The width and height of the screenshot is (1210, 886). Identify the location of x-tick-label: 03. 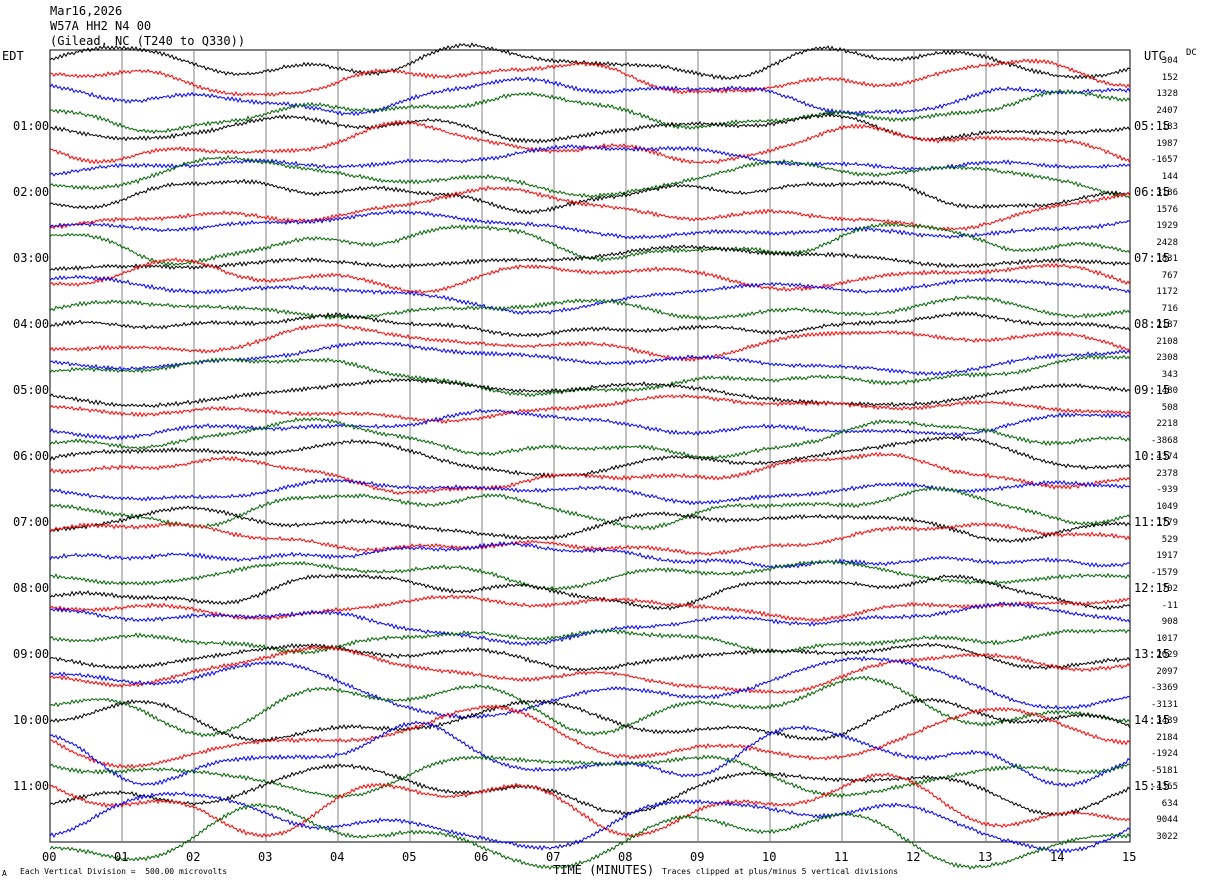
(265, 857).